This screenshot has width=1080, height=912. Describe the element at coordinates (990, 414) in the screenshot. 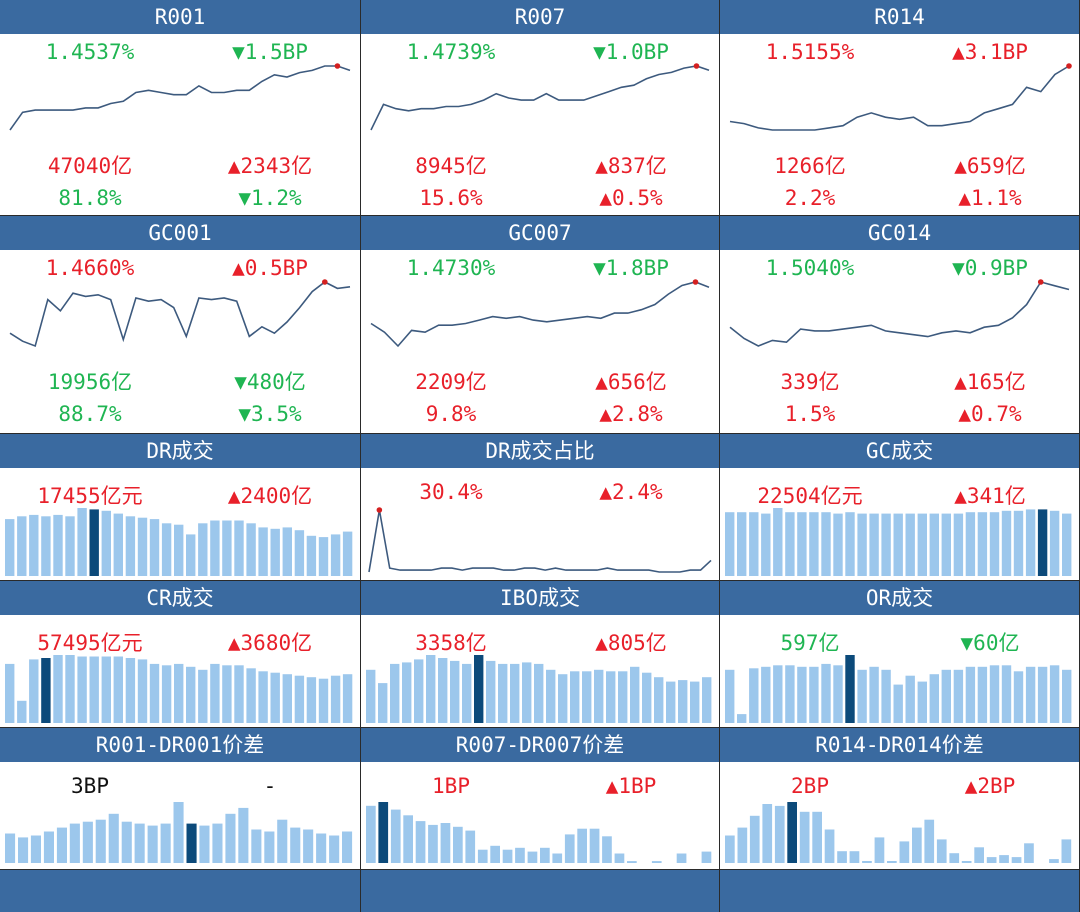

I see `share-change: ▲0.7%` at that location.